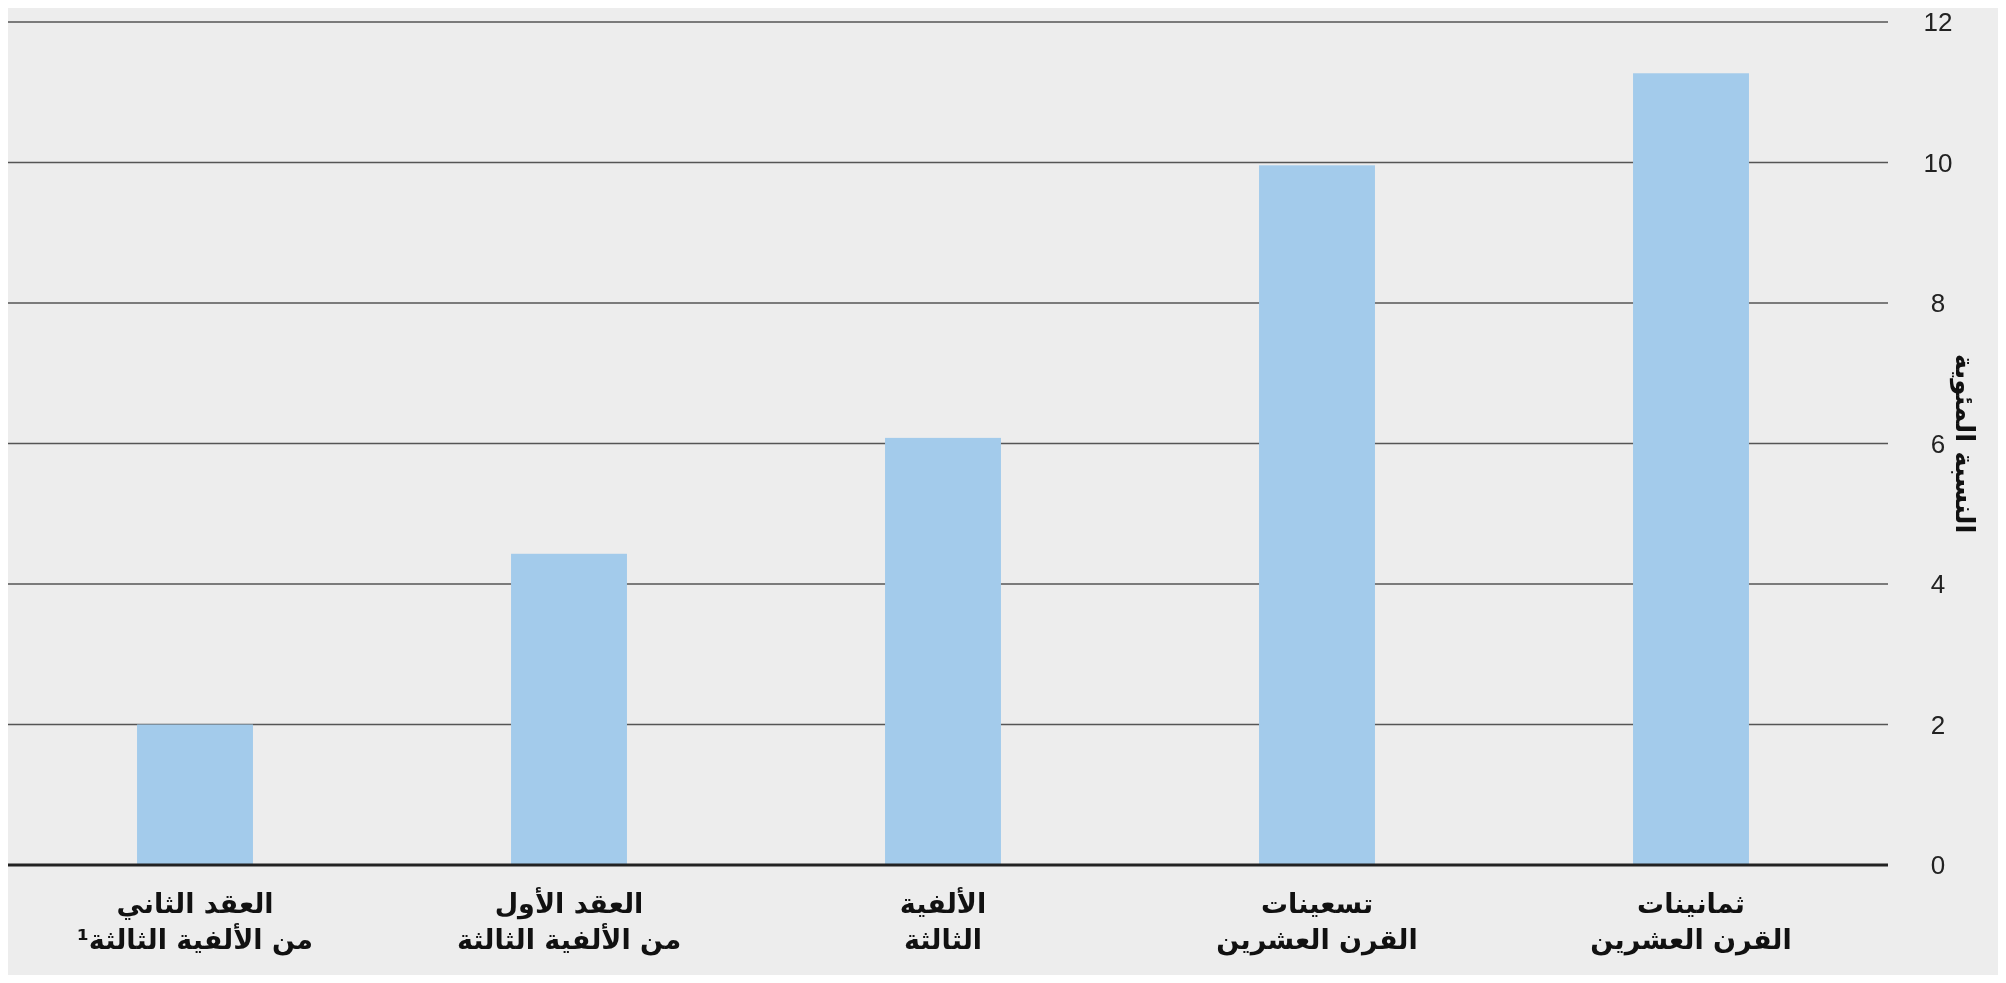  What do you see at coordinates (1938, 303) in the screenshot?
I see `y-tick-label: 8` at bounding box center [1938, 303].